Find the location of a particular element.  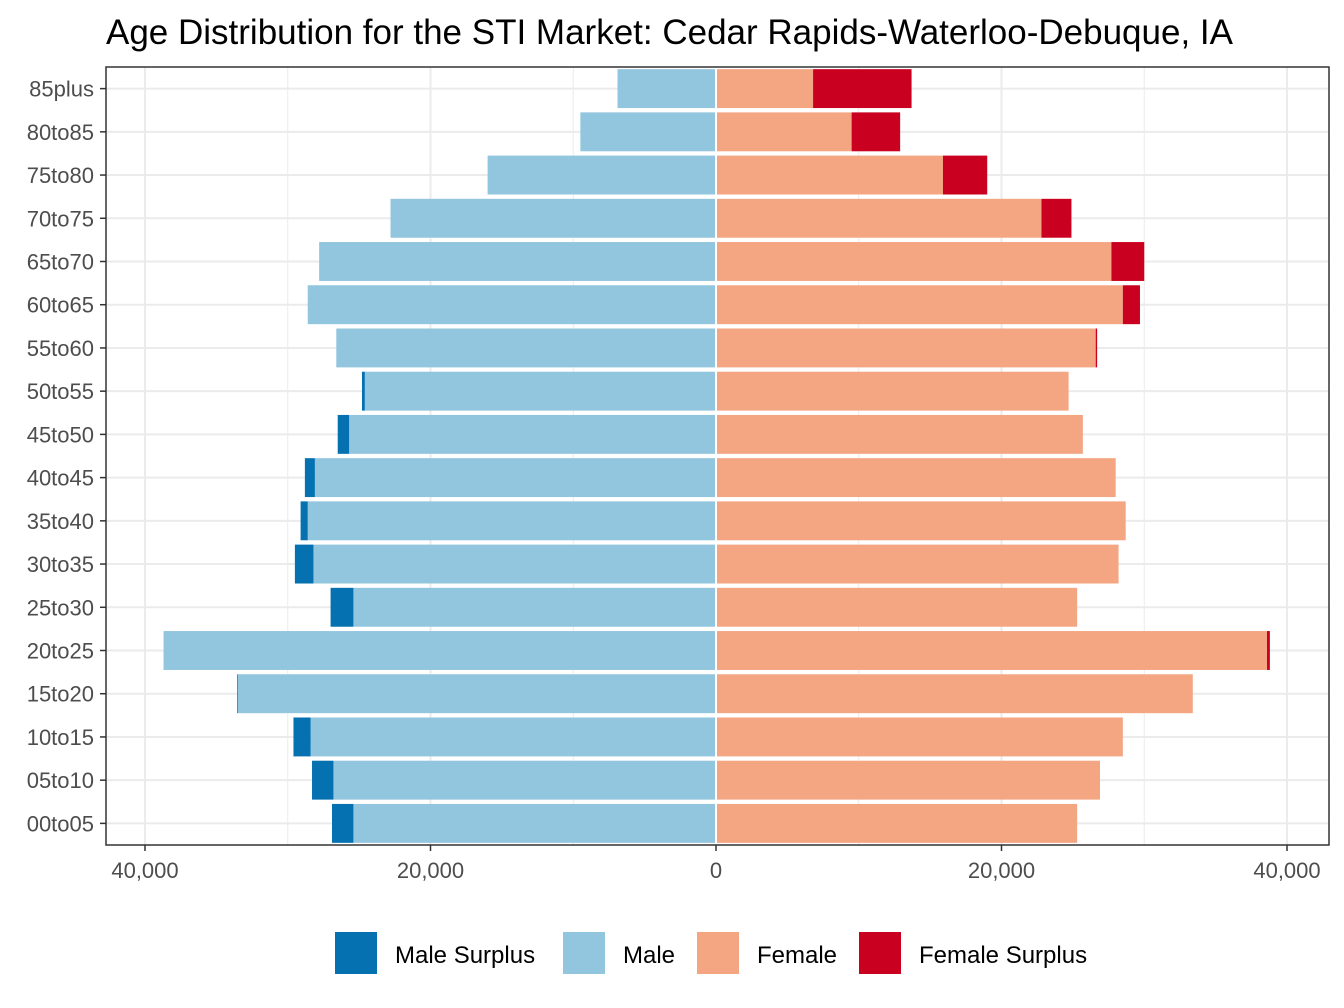

legend-label: Male Surplus is located at coordinates (465, 955).